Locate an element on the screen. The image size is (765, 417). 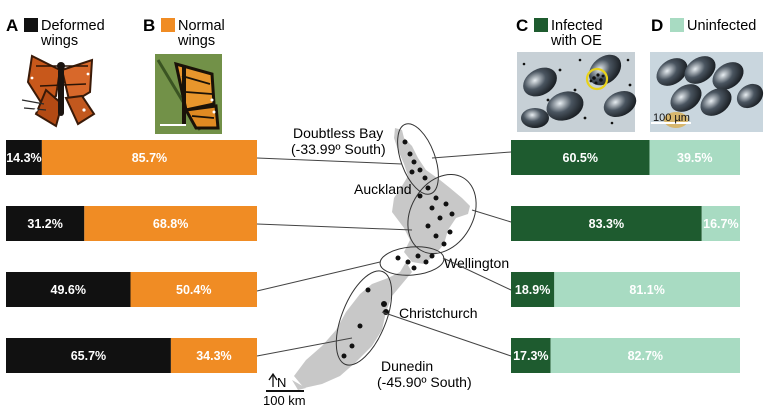
oe-bar-row3-series2 is located at coordinates (647, 289).